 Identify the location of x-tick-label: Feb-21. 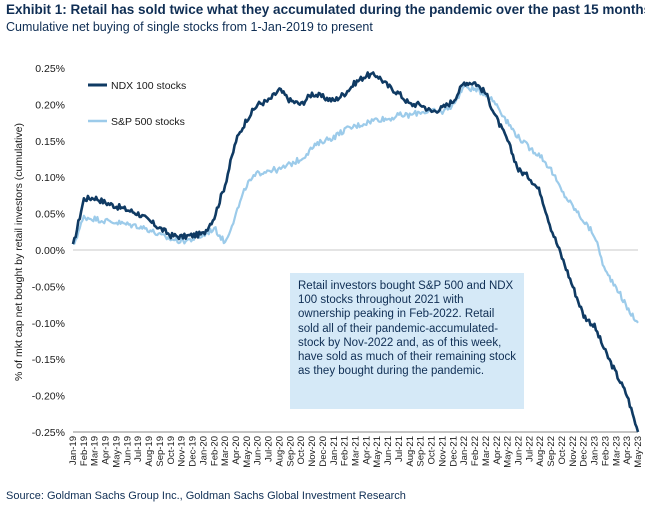
(345, 451).